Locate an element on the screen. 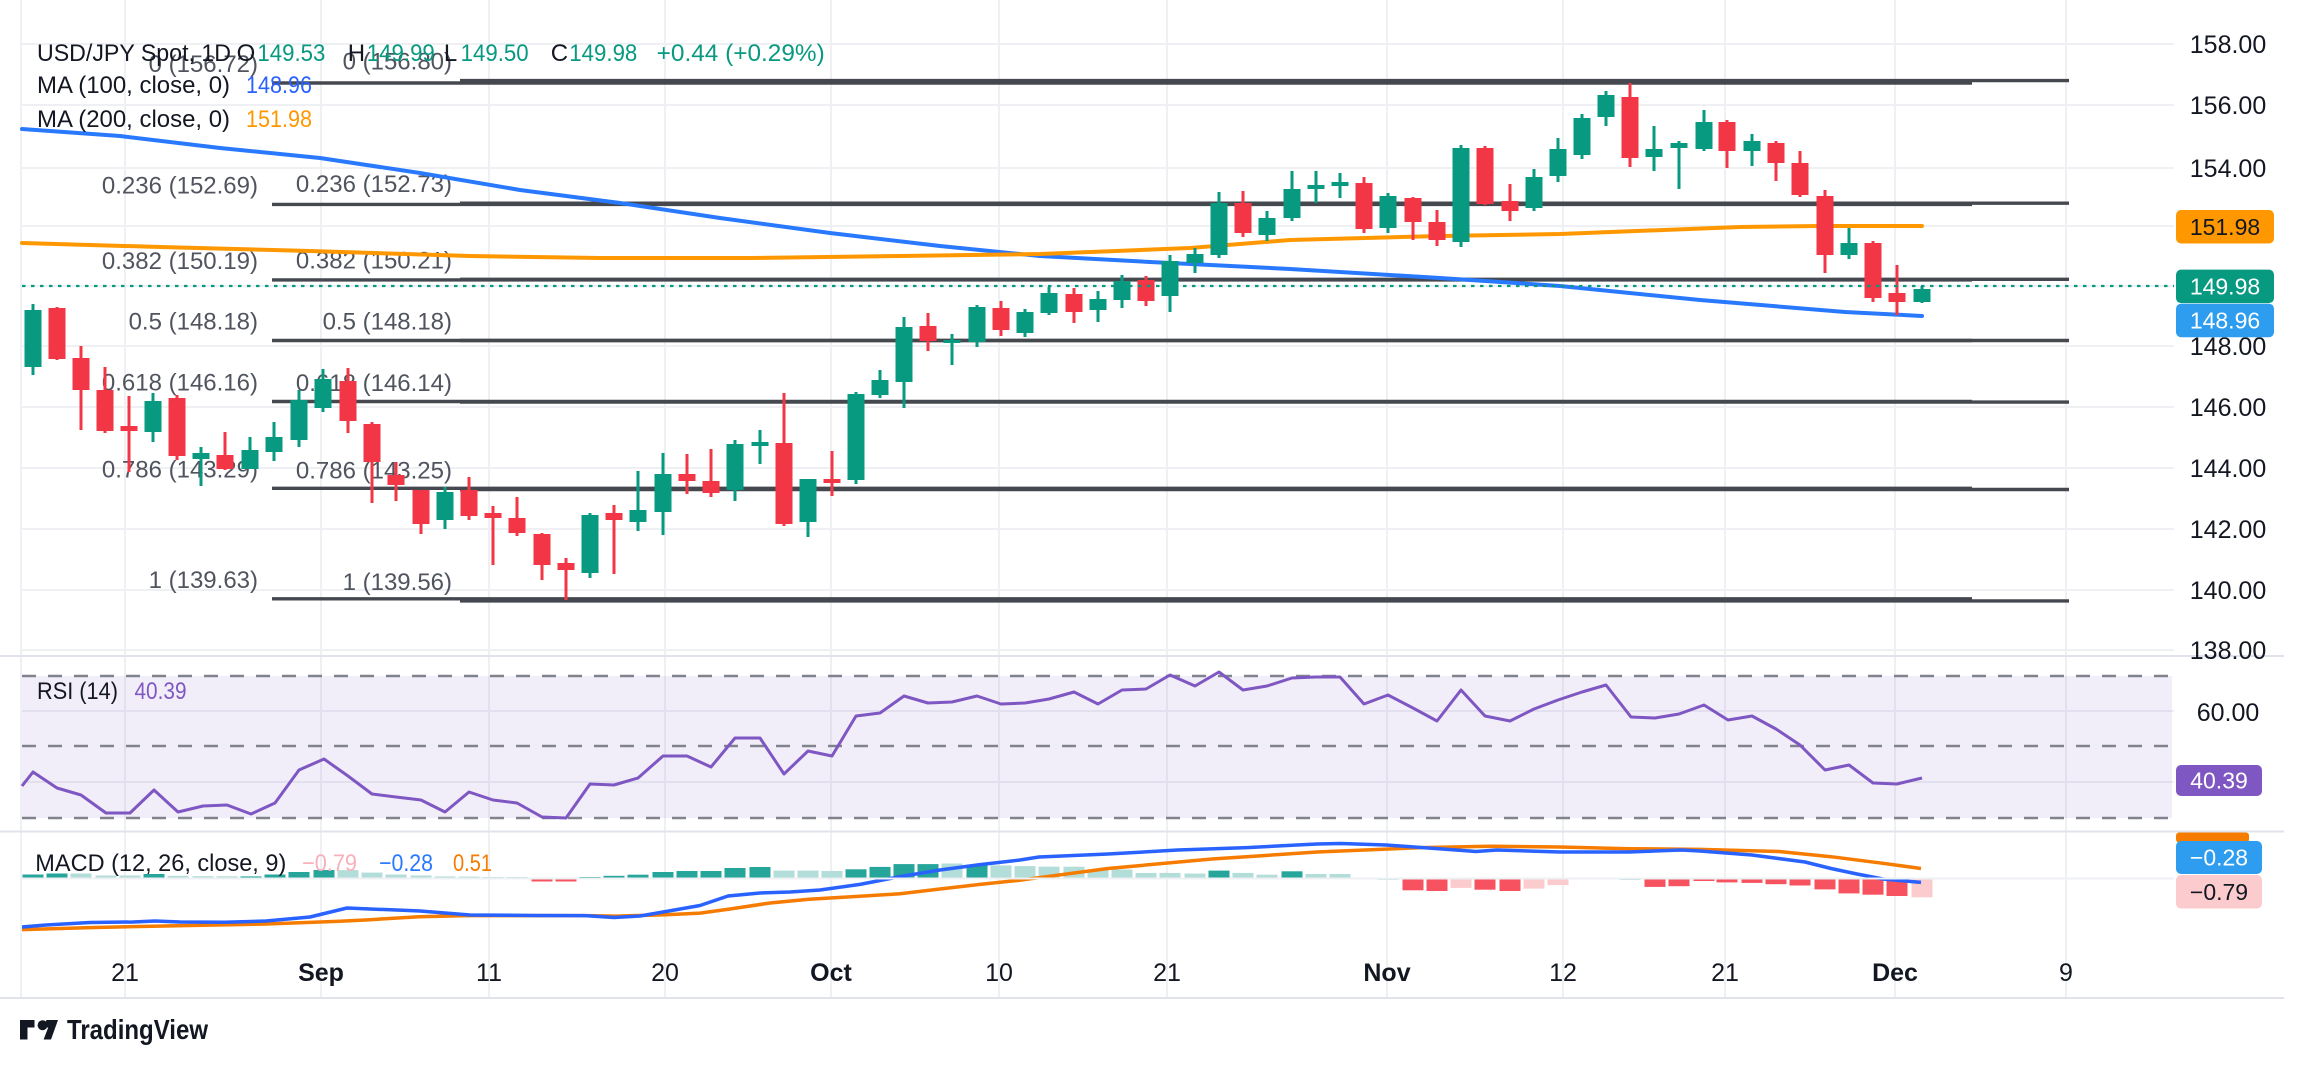  svg-text: 140.00 is located at coordinates (2228, 591).